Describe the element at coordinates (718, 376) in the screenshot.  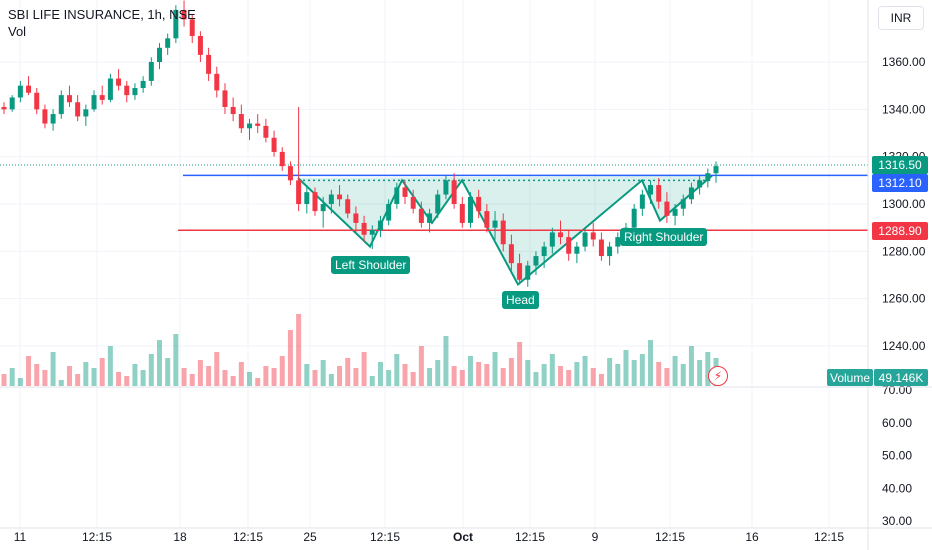
I see `lightning-icon: ⚡` at that location.